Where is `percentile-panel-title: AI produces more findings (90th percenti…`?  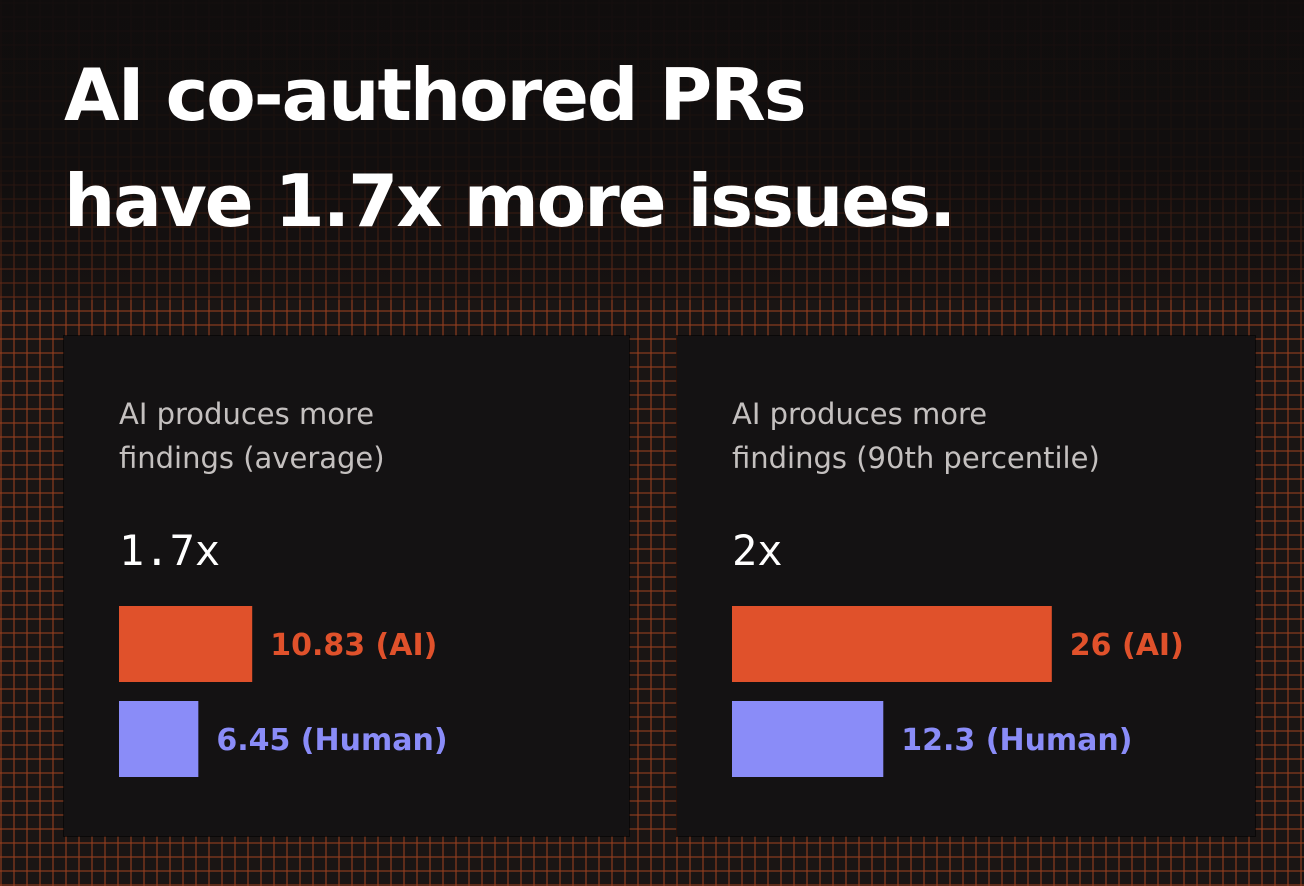
percentile-panel-title: AI produces more findings (90th percenti… is located at coordinates (982, 436).